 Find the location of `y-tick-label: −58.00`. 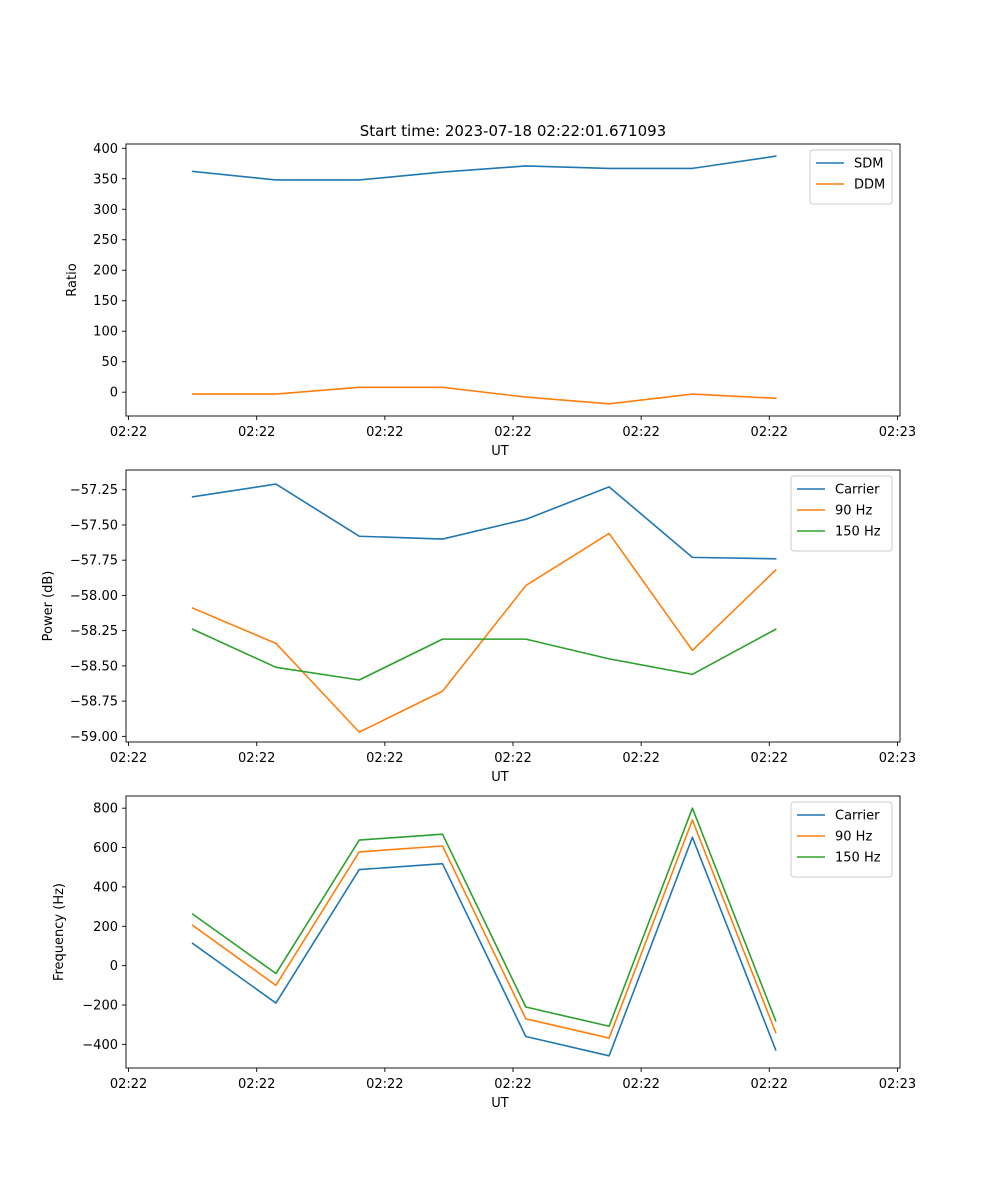

y-tick-label: −58.00 is located at coordinates (94, 596).